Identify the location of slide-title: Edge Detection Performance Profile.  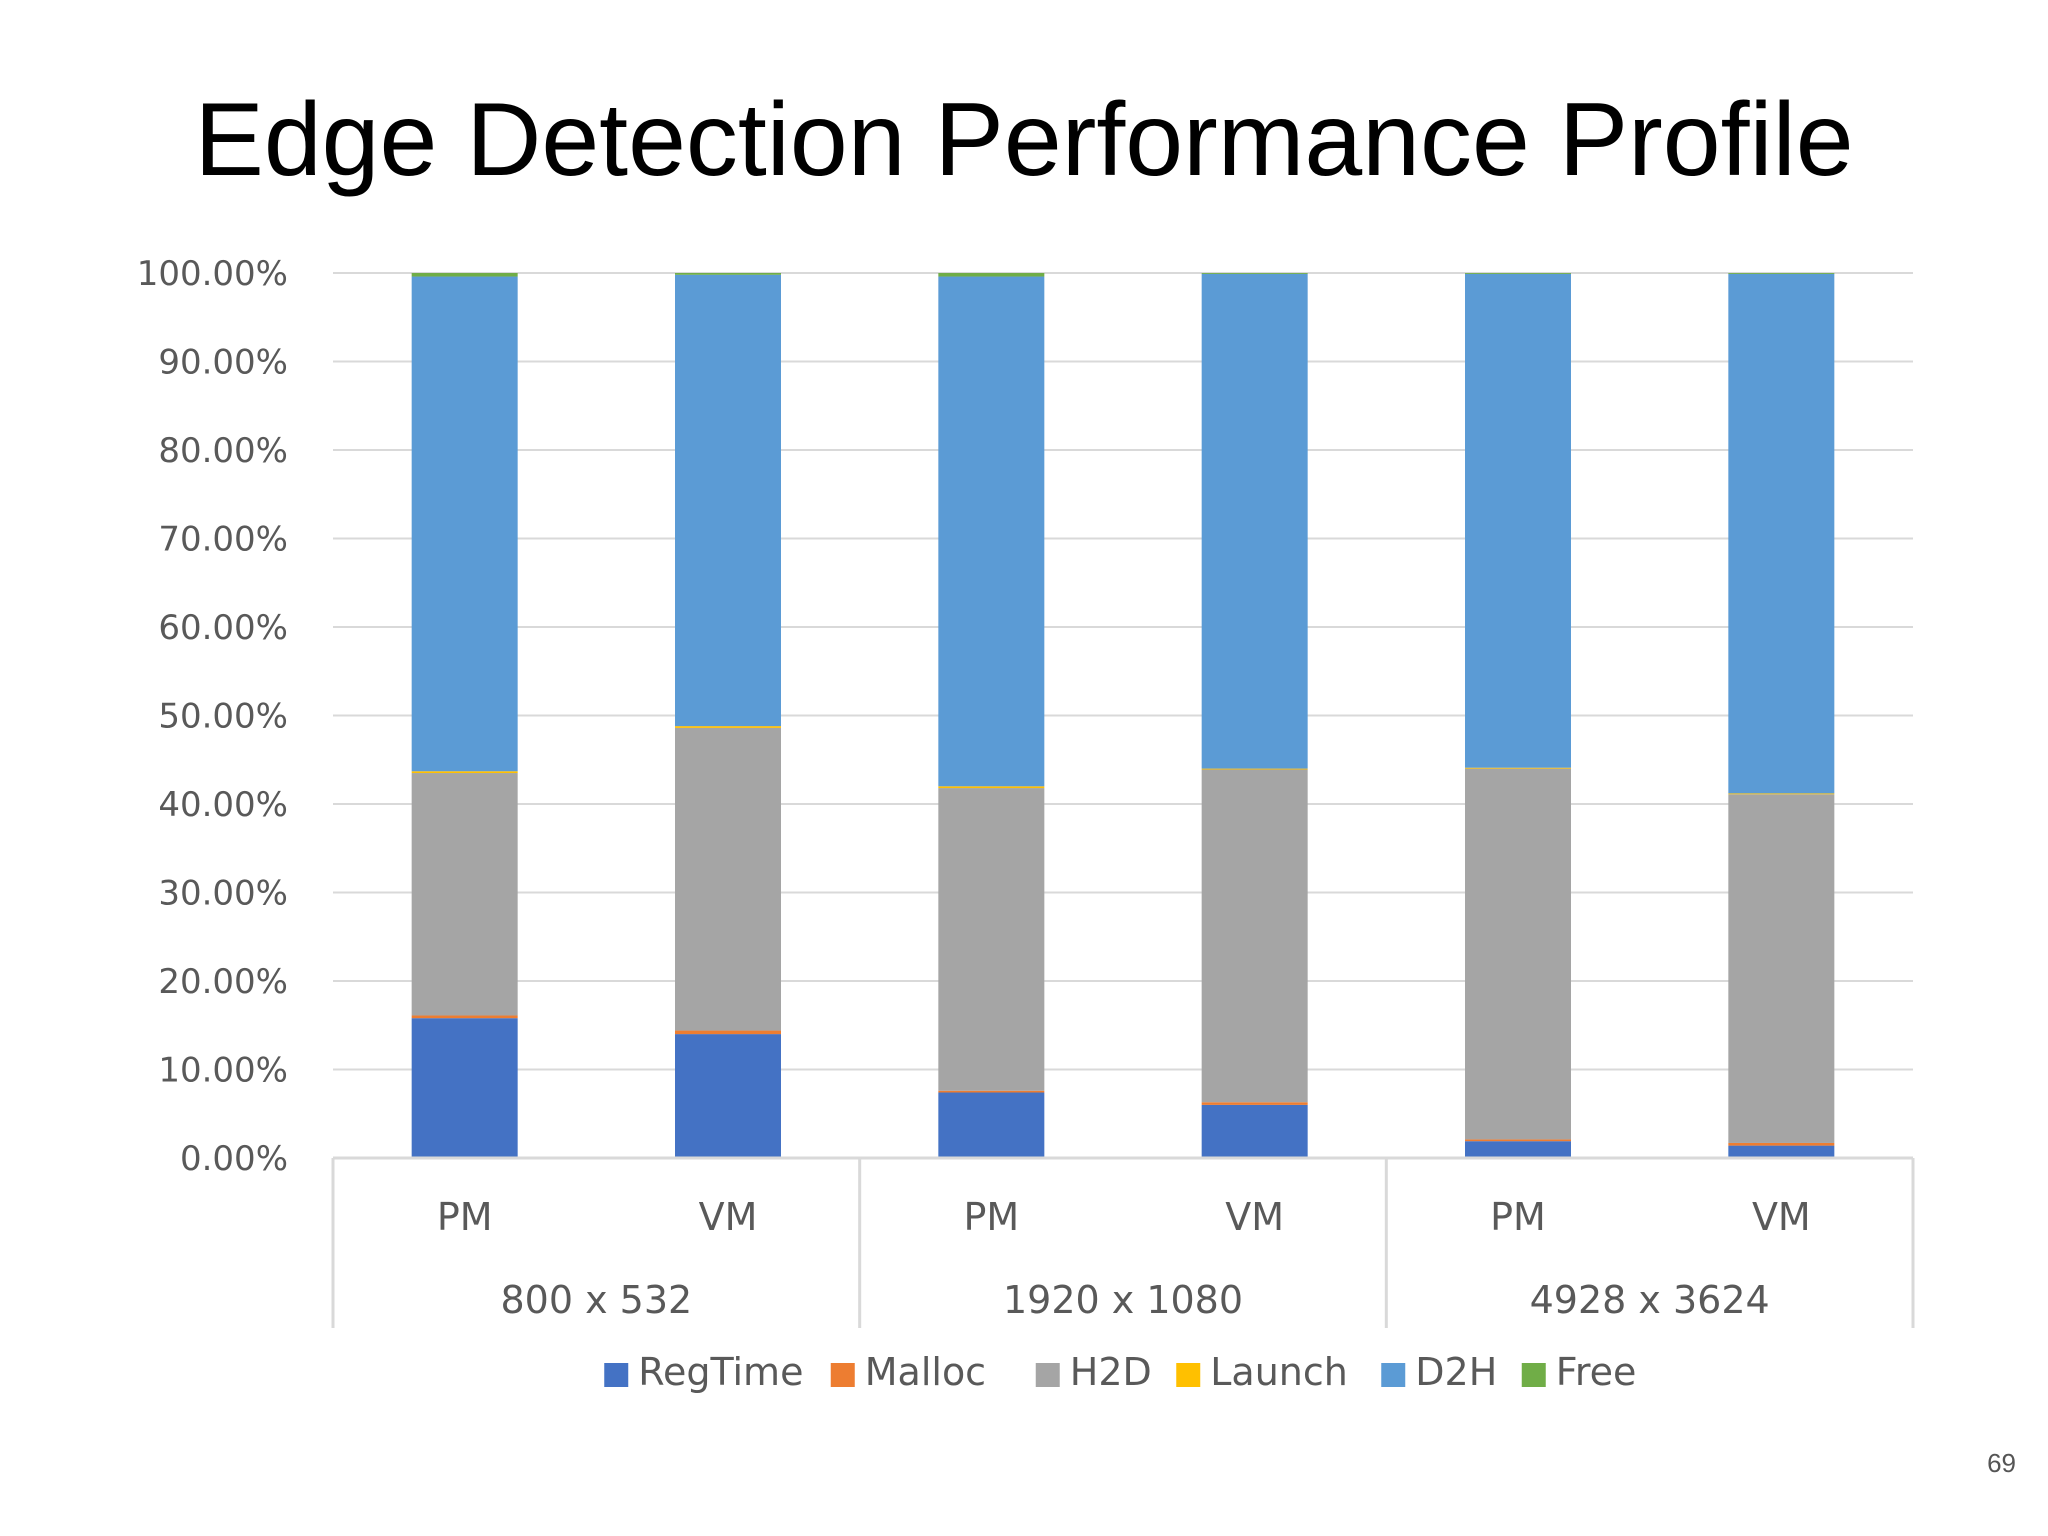
(1024, 140).